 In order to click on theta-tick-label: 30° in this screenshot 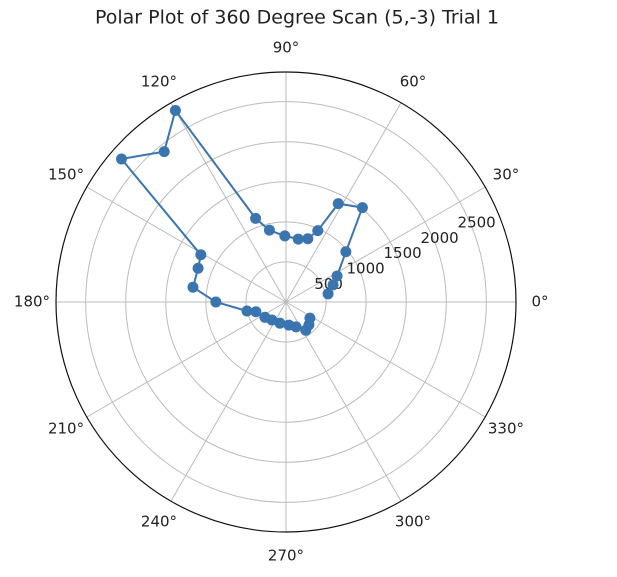, I will do `click(506, 175)`.